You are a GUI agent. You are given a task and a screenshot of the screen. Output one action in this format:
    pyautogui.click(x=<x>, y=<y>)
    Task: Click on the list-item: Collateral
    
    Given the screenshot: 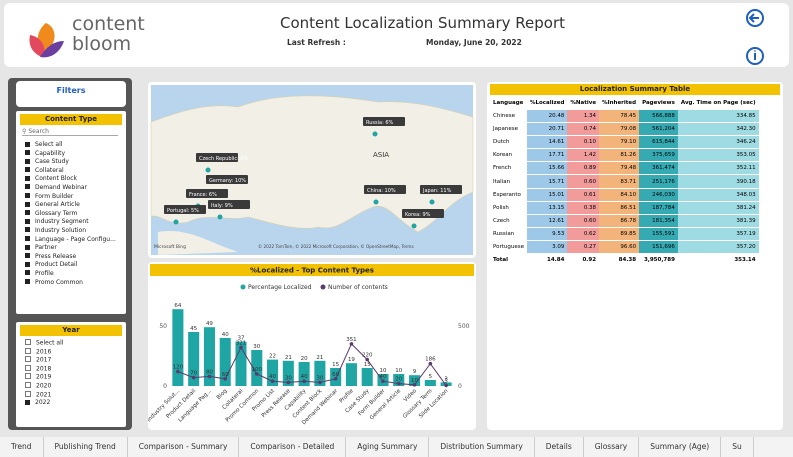 What is the action you would take?
    pyautogui.click(x=72, y=171)
    